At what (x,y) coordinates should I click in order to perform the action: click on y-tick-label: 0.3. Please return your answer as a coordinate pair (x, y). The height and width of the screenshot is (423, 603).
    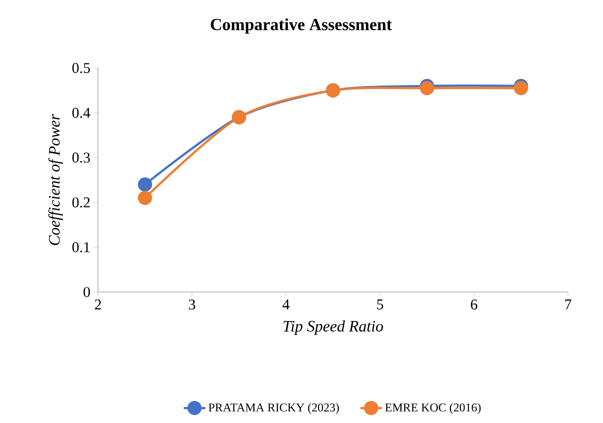
    Looking at the image, I should click on (81, 157).